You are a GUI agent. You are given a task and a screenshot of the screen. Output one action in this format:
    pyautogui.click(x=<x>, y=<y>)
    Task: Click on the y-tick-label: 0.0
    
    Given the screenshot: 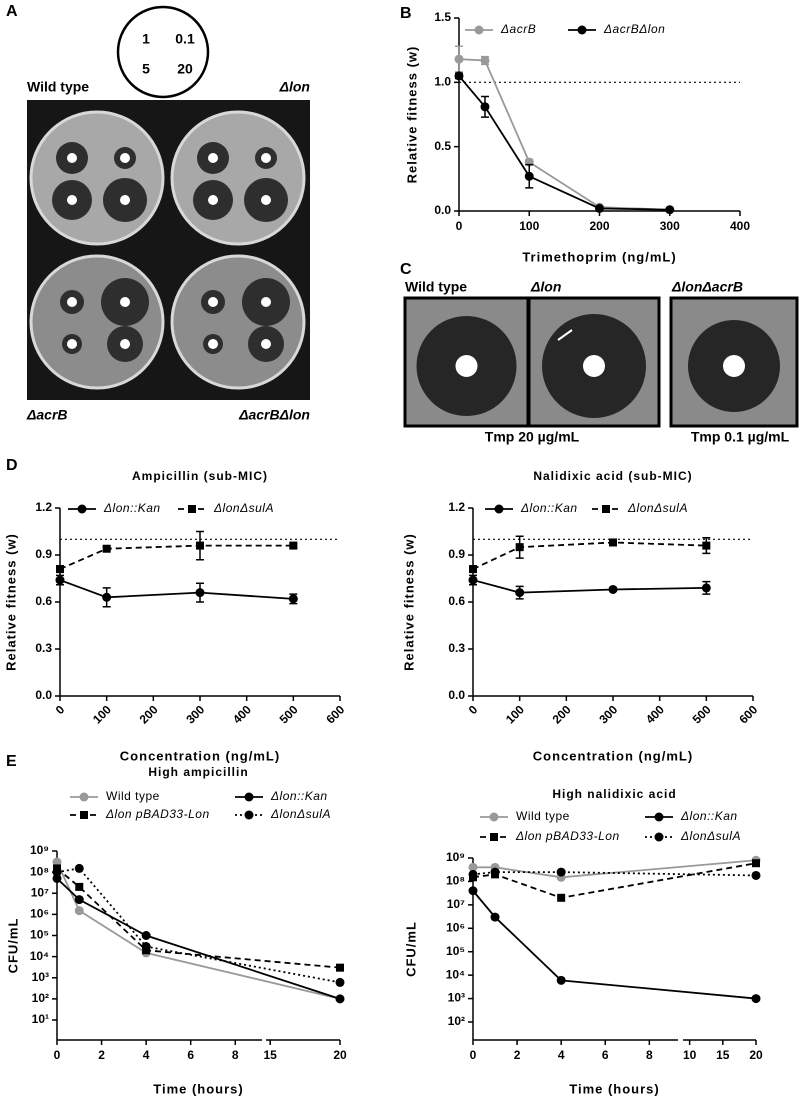 What is the action you would take?
    pyautogui.click(x=456, y=695)
    